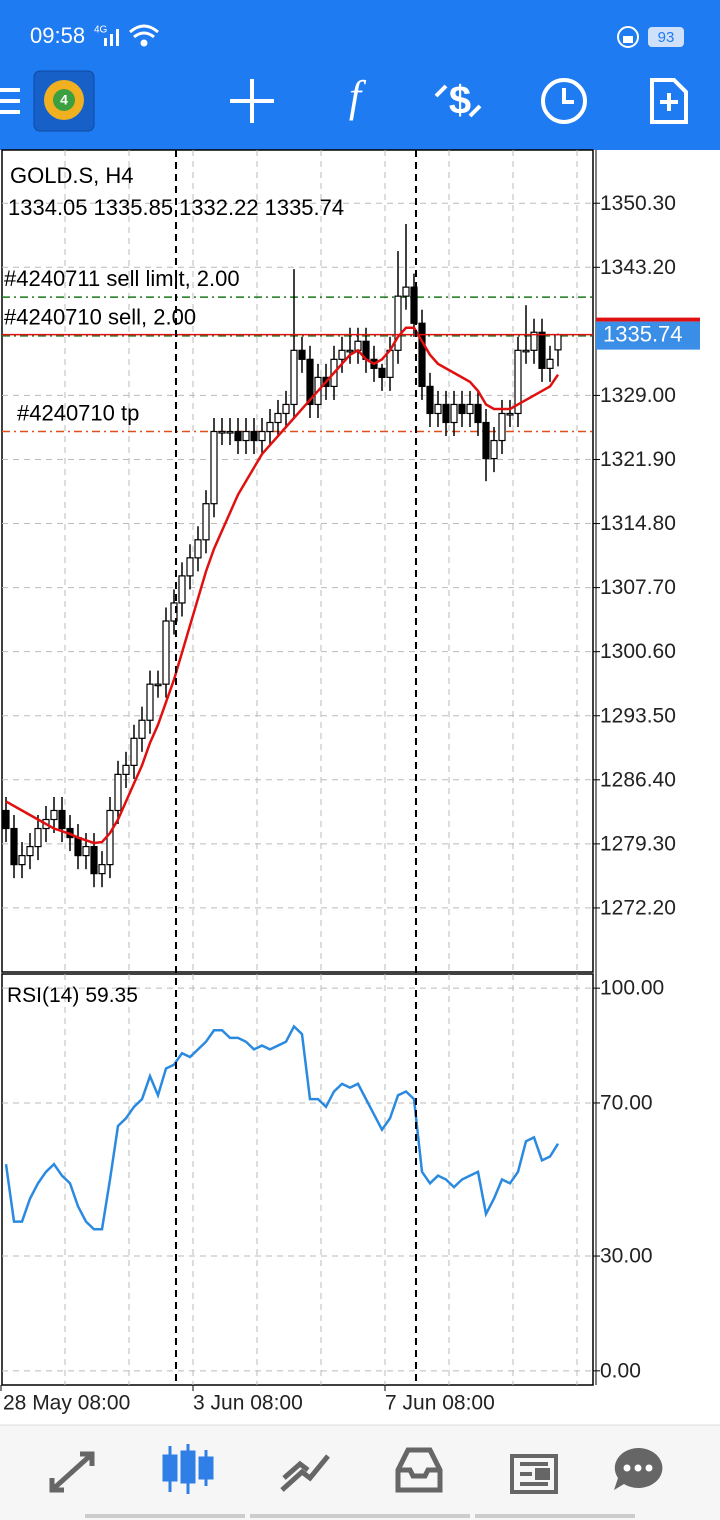 The height and width of the screenshot is (1520, 720). What do you see at coordinates (638, 715) in the screenshot?
I see `y-tick-label: 1293.50` at bounding box center [638, 715].